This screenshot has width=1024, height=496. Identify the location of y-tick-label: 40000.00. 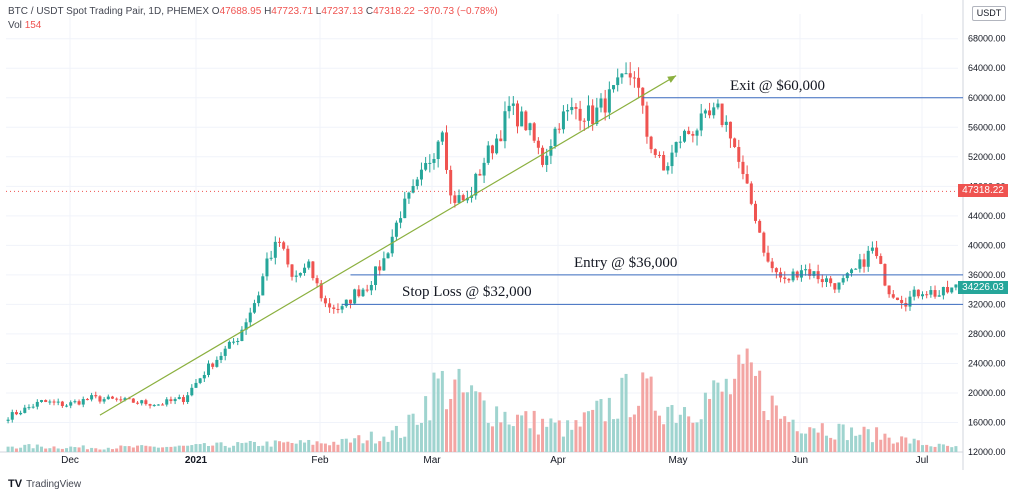
(987, 245).